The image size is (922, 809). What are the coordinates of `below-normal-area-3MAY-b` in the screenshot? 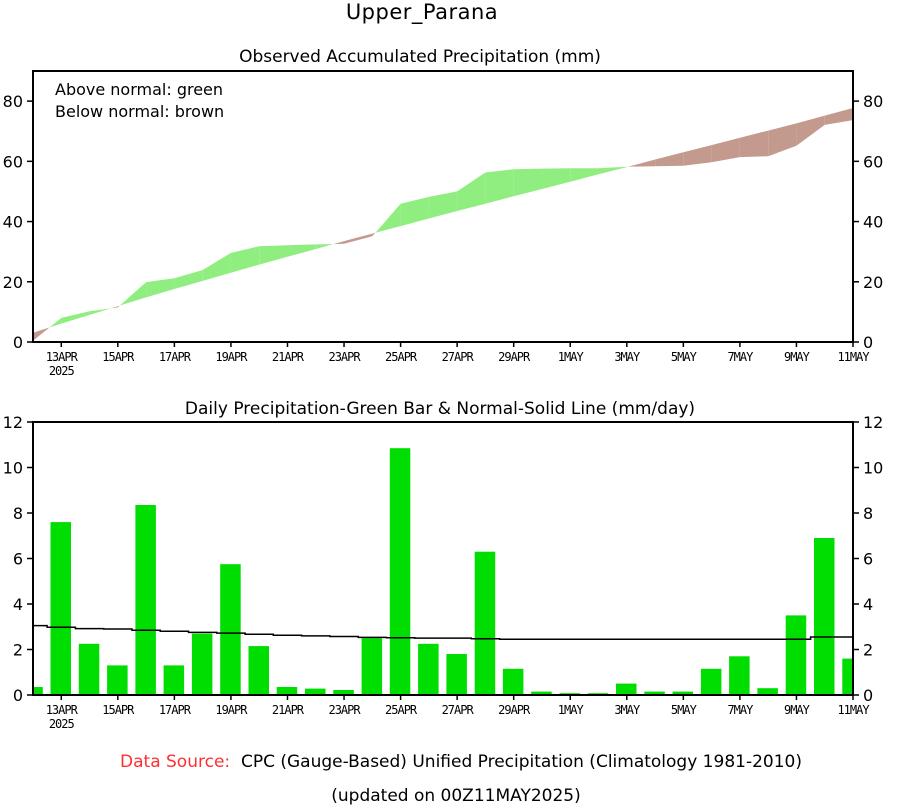 It's located at (642, 163).